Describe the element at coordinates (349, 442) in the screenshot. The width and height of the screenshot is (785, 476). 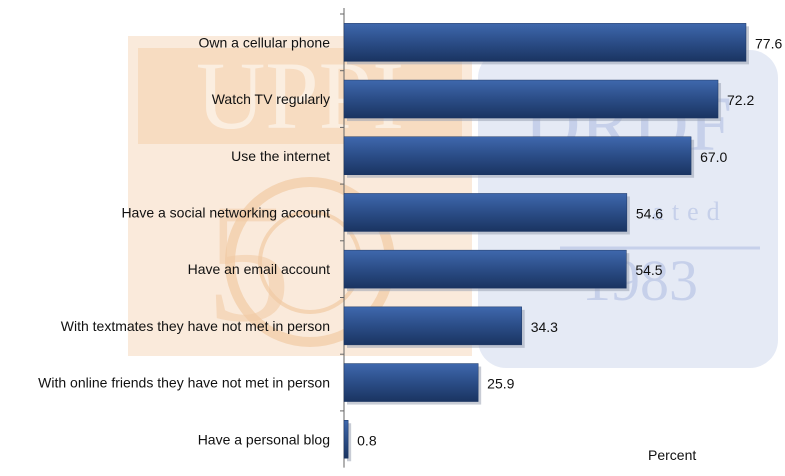
I see `bar-shadow` at that location.